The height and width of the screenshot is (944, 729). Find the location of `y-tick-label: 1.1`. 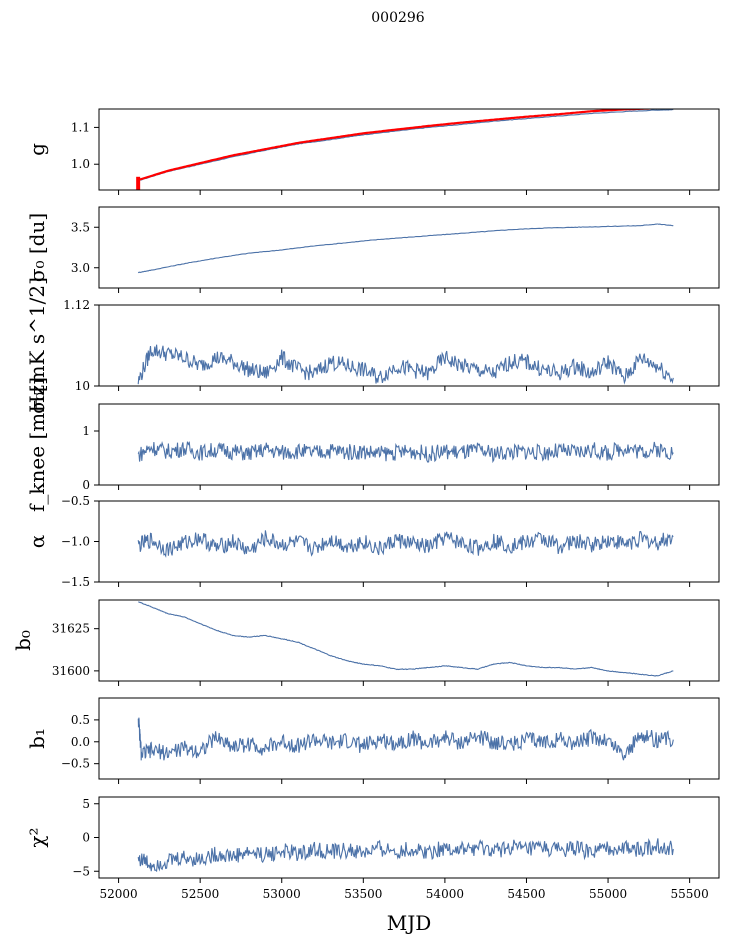

y-tick-label: 1.1 is located at coordinates (80, 127).